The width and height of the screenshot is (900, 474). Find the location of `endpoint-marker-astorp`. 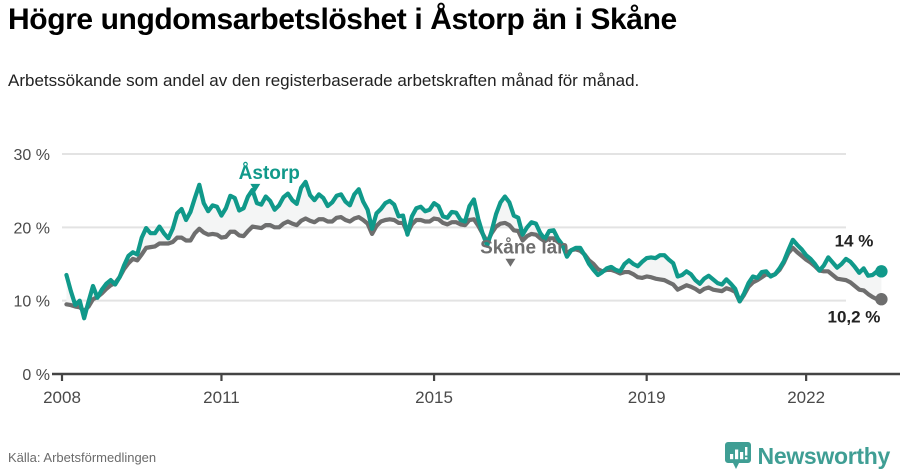

endpoint-marker-astorp is located at coordinates (881, 271).